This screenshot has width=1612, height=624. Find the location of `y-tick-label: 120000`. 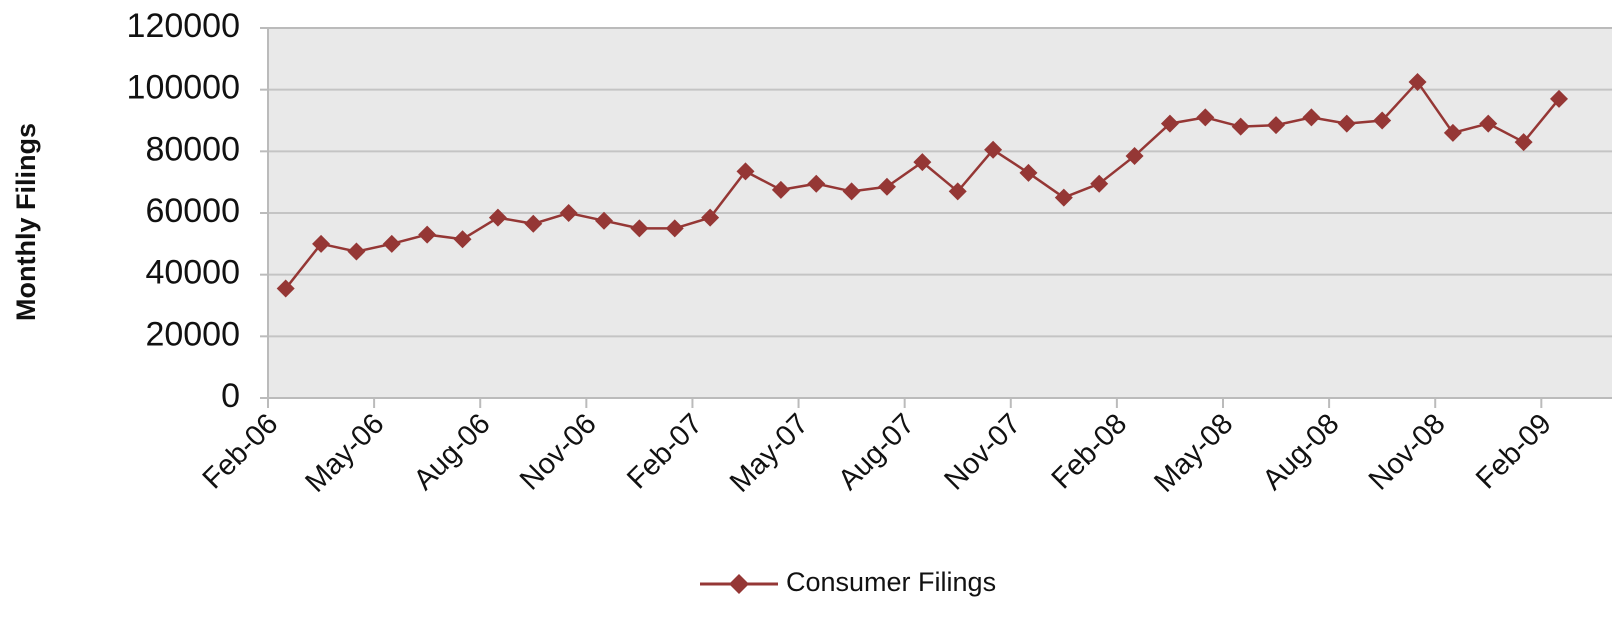

y-tick-label: 120000 is located at coordinates (183, 26).